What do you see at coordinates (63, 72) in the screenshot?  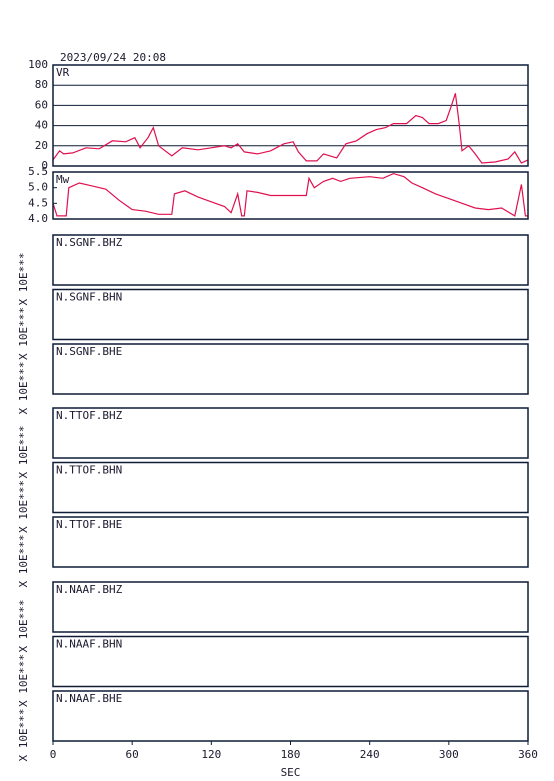 I see `panel-label: VR` at bounding box center [63, 72].